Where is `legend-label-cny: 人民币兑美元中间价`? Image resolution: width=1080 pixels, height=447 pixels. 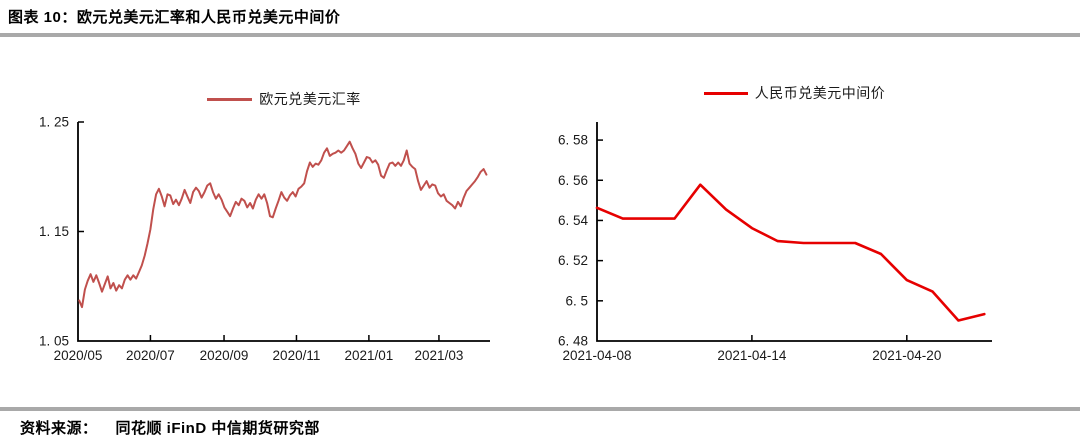 legend-label-cny: 人民币兑美元中间价 is located at coordinates (820, 93).